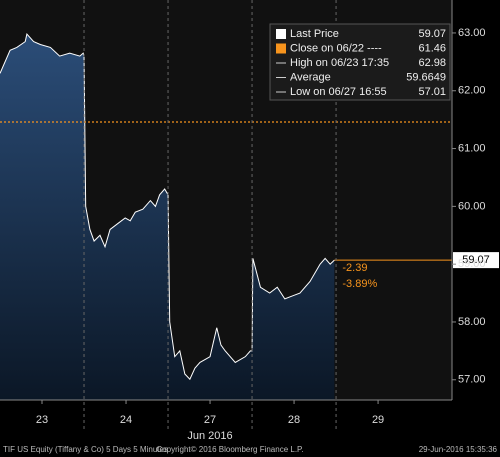 This screenshot has width=500, height=457. I want to click on timestamp: 29-Jun-2016 15:35:36, so click(458, 449).